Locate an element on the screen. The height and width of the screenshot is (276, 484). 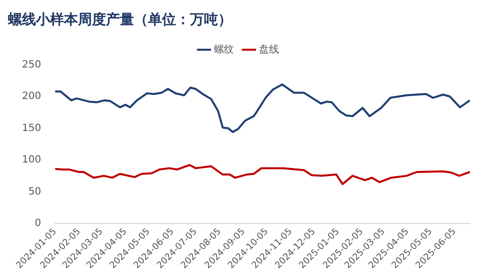
y-tick-label: 50 is located at coordinates (35, 192).